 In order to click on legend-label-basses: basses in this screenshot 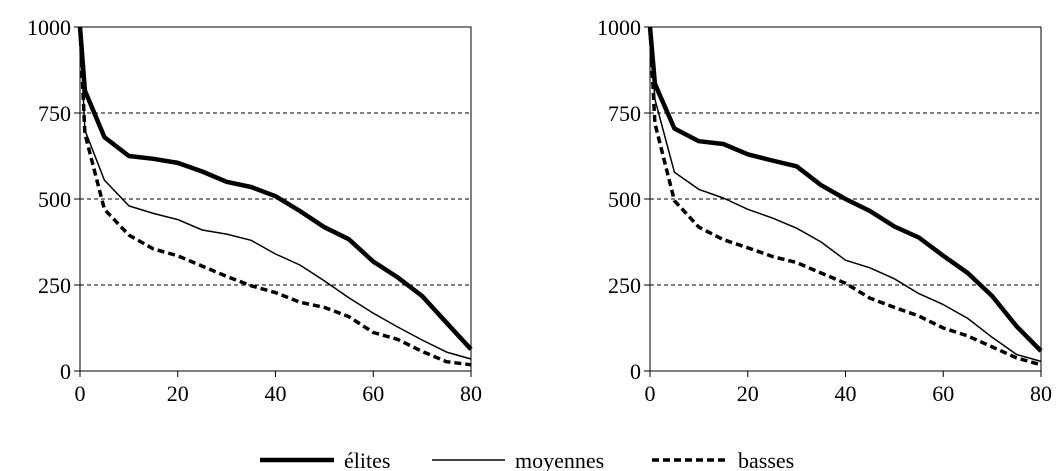, I will do `click(766, 459)`.